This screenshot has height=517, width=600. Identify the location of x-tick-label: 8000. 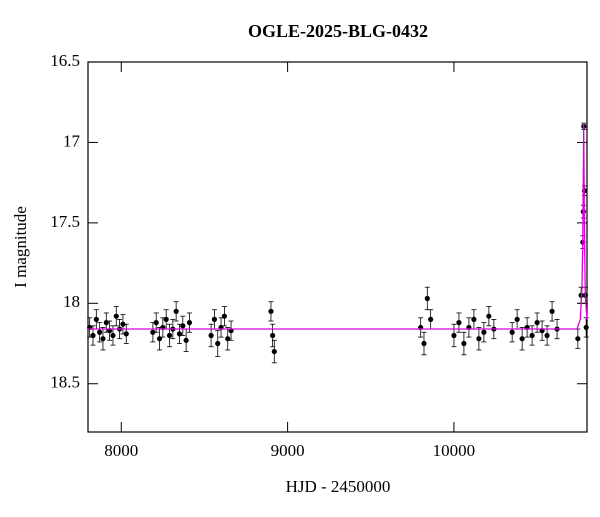
(121, 450).